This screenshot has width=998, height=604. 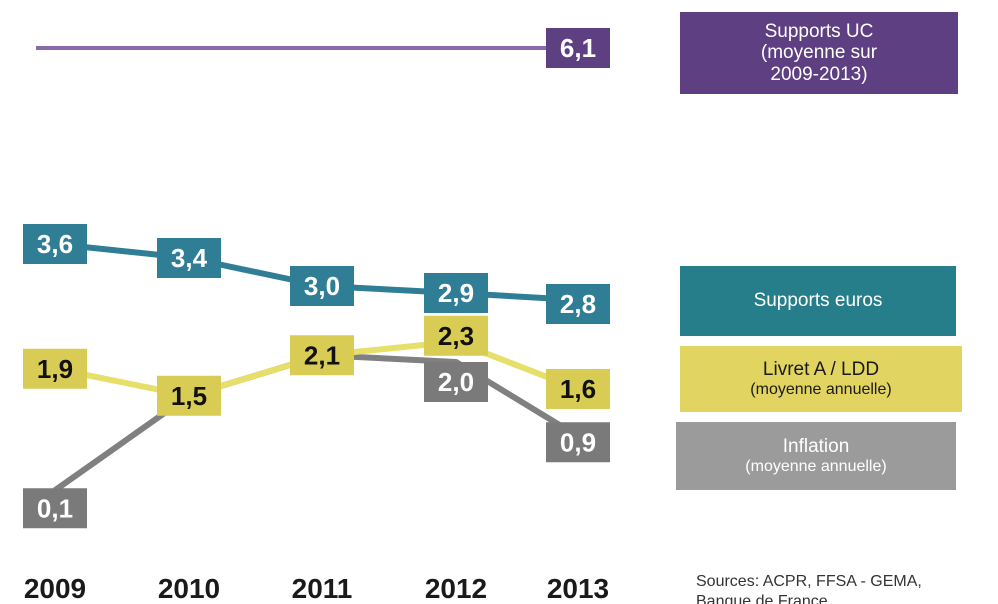 I want to click on legend-livret-a: Livret A / LDD (moyenne annuelle), so click(x=821, y=379).